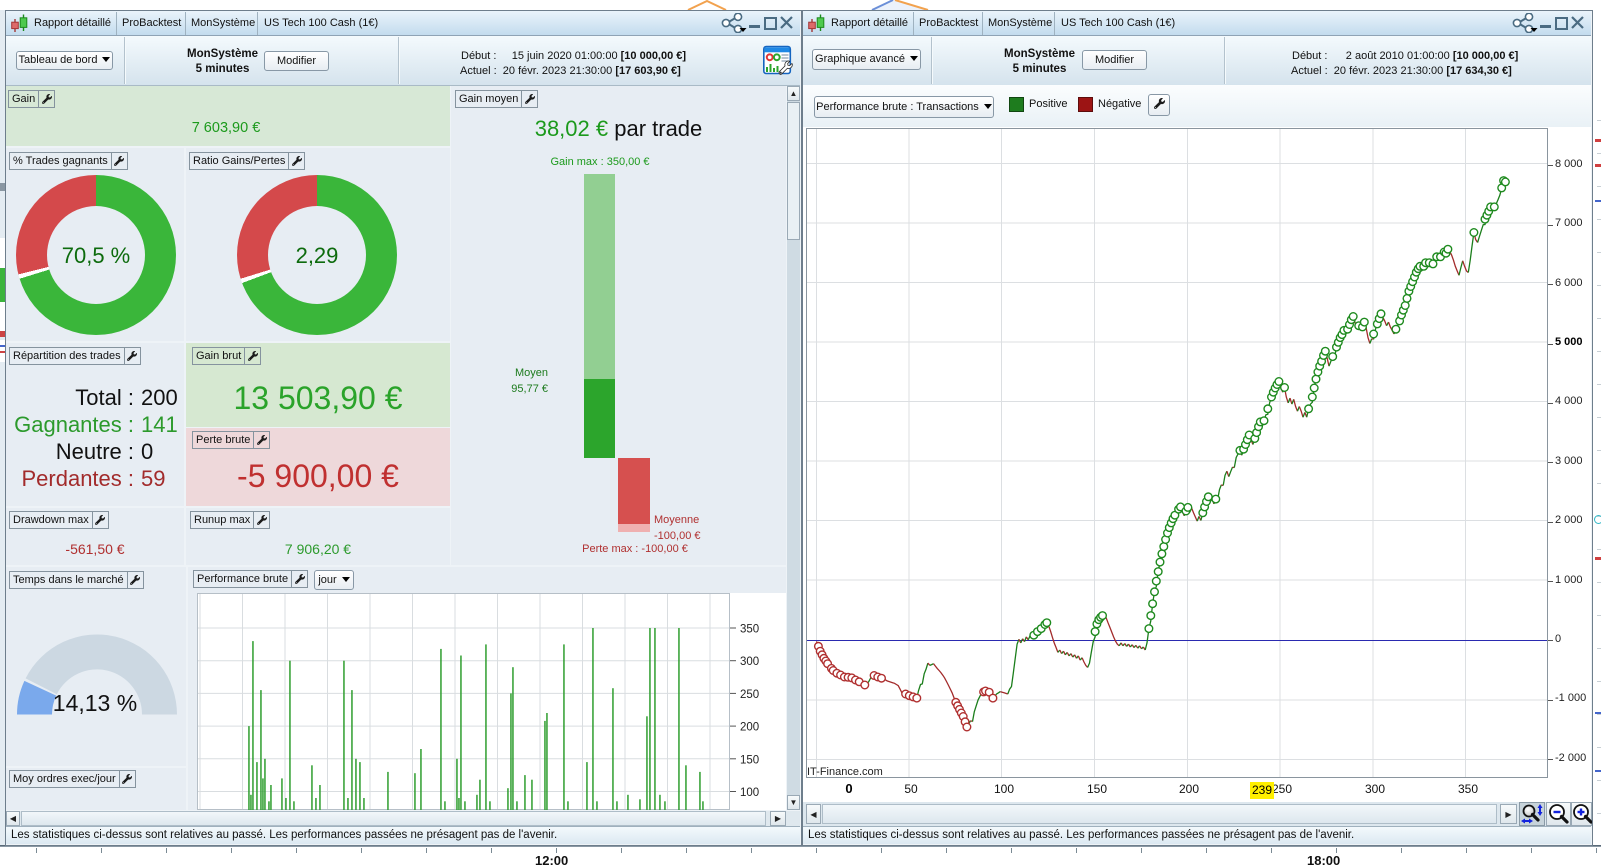 The width and height of the screenshot is (1601, 868). Describe the element at coordinates (749, 793) in the screenshot. I see `svg-text: 100` at that location.